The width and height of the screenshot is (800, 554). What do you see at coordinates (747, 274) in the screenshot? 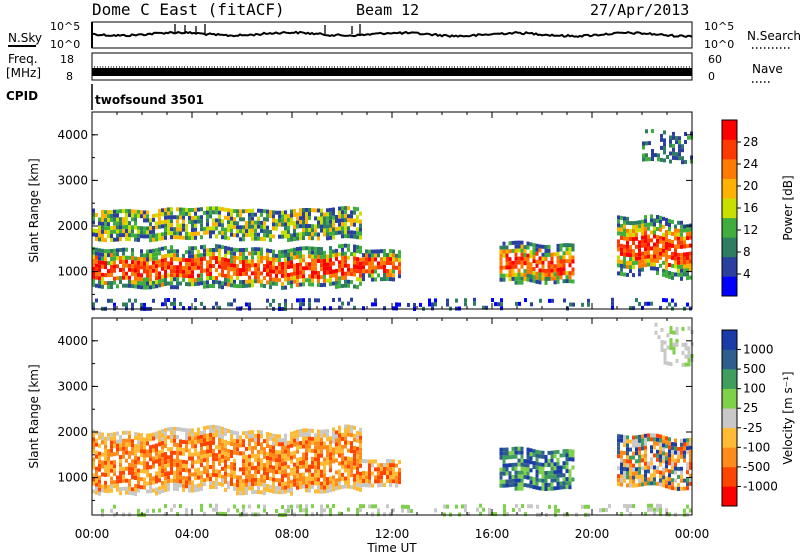
I see `colorbar-tick-label: 4` at bounding box center [747, 274].